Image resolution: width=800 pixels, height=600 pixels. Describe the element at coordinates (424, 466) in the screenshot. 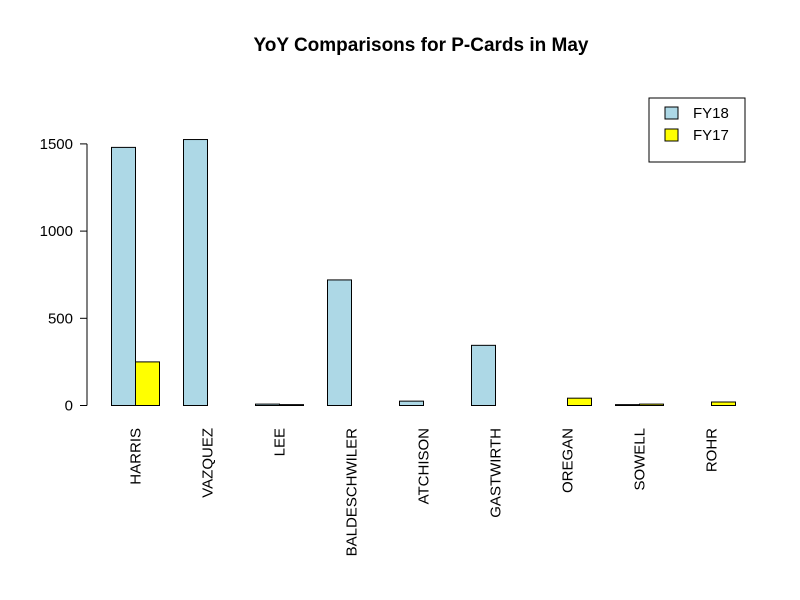

I see `x-tick-label-atchison: ATCHISON` at that location.